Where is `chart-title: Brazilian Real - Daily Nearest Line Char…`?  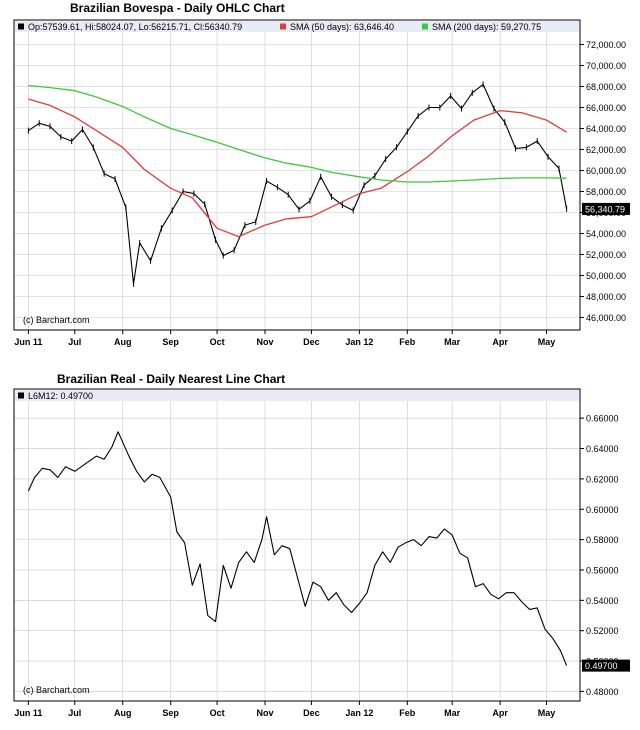
chart-title: Brazilian Real - Daily Nearest Line Char… is located at coordinates (171, 379).